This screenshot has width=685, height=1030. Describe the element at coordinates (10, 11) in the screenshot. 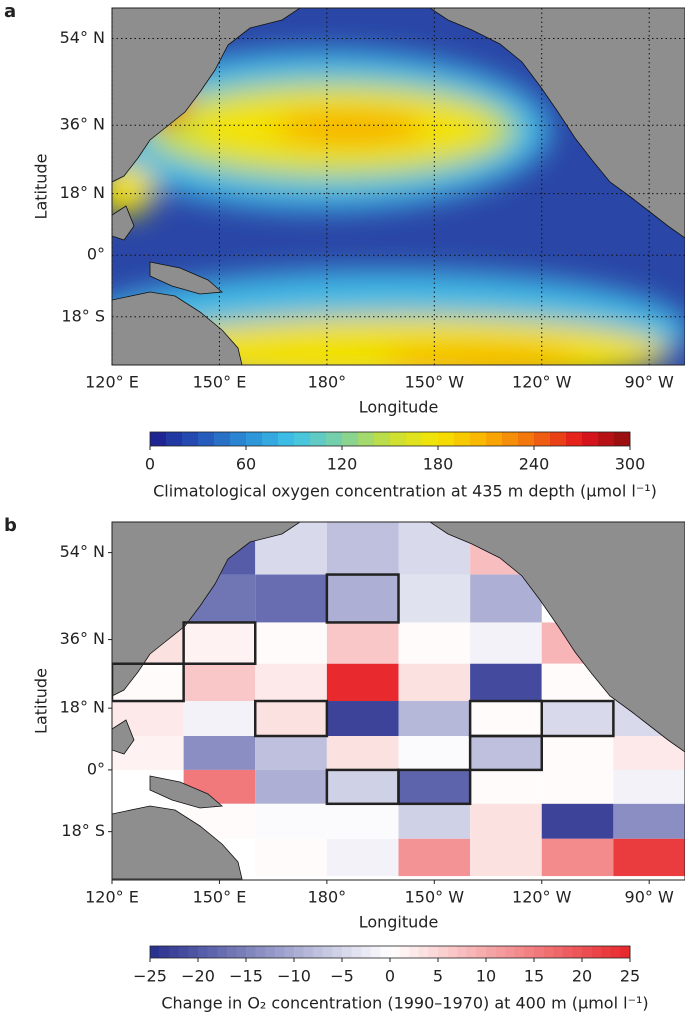

I see `panel-label: a` at that location.